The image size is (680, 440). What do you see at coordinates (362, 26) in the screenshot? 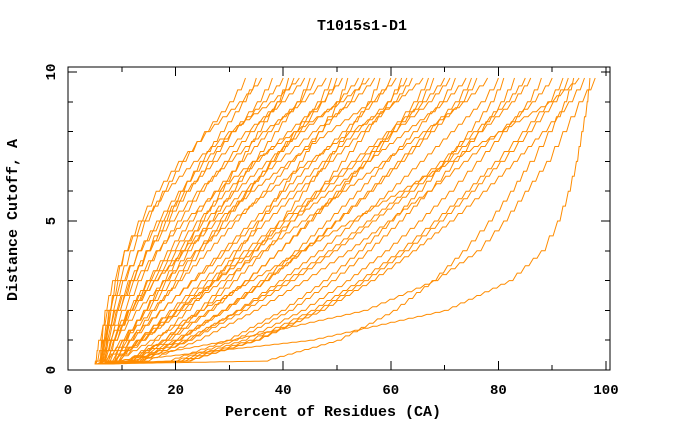
I see `chart-title: T1015s1-D1` at bounding box center [362, 26].